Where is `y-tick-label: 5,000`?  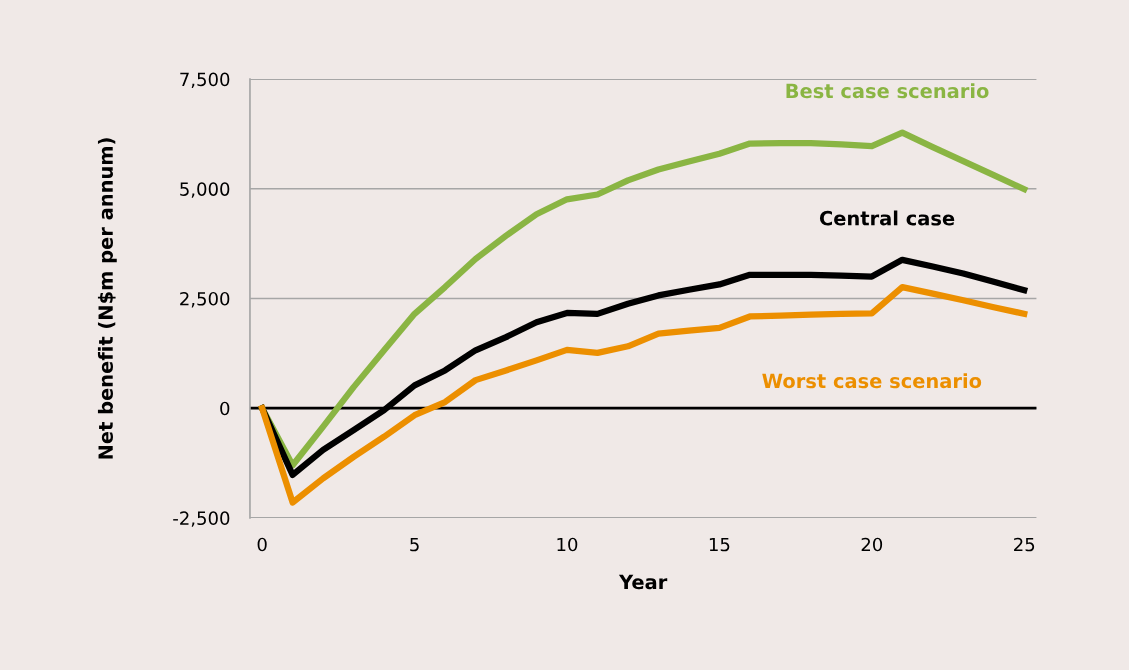 y-tick-label: 5,000 is located at coordinates (205, 190).